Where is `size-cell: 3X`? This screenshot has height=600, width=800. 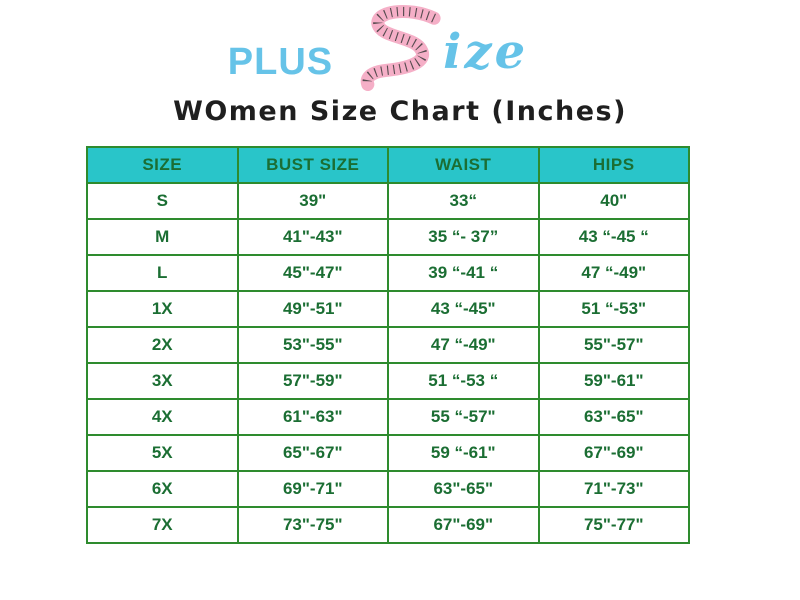
size-cell: 3X is located at coordinates (162, 381).